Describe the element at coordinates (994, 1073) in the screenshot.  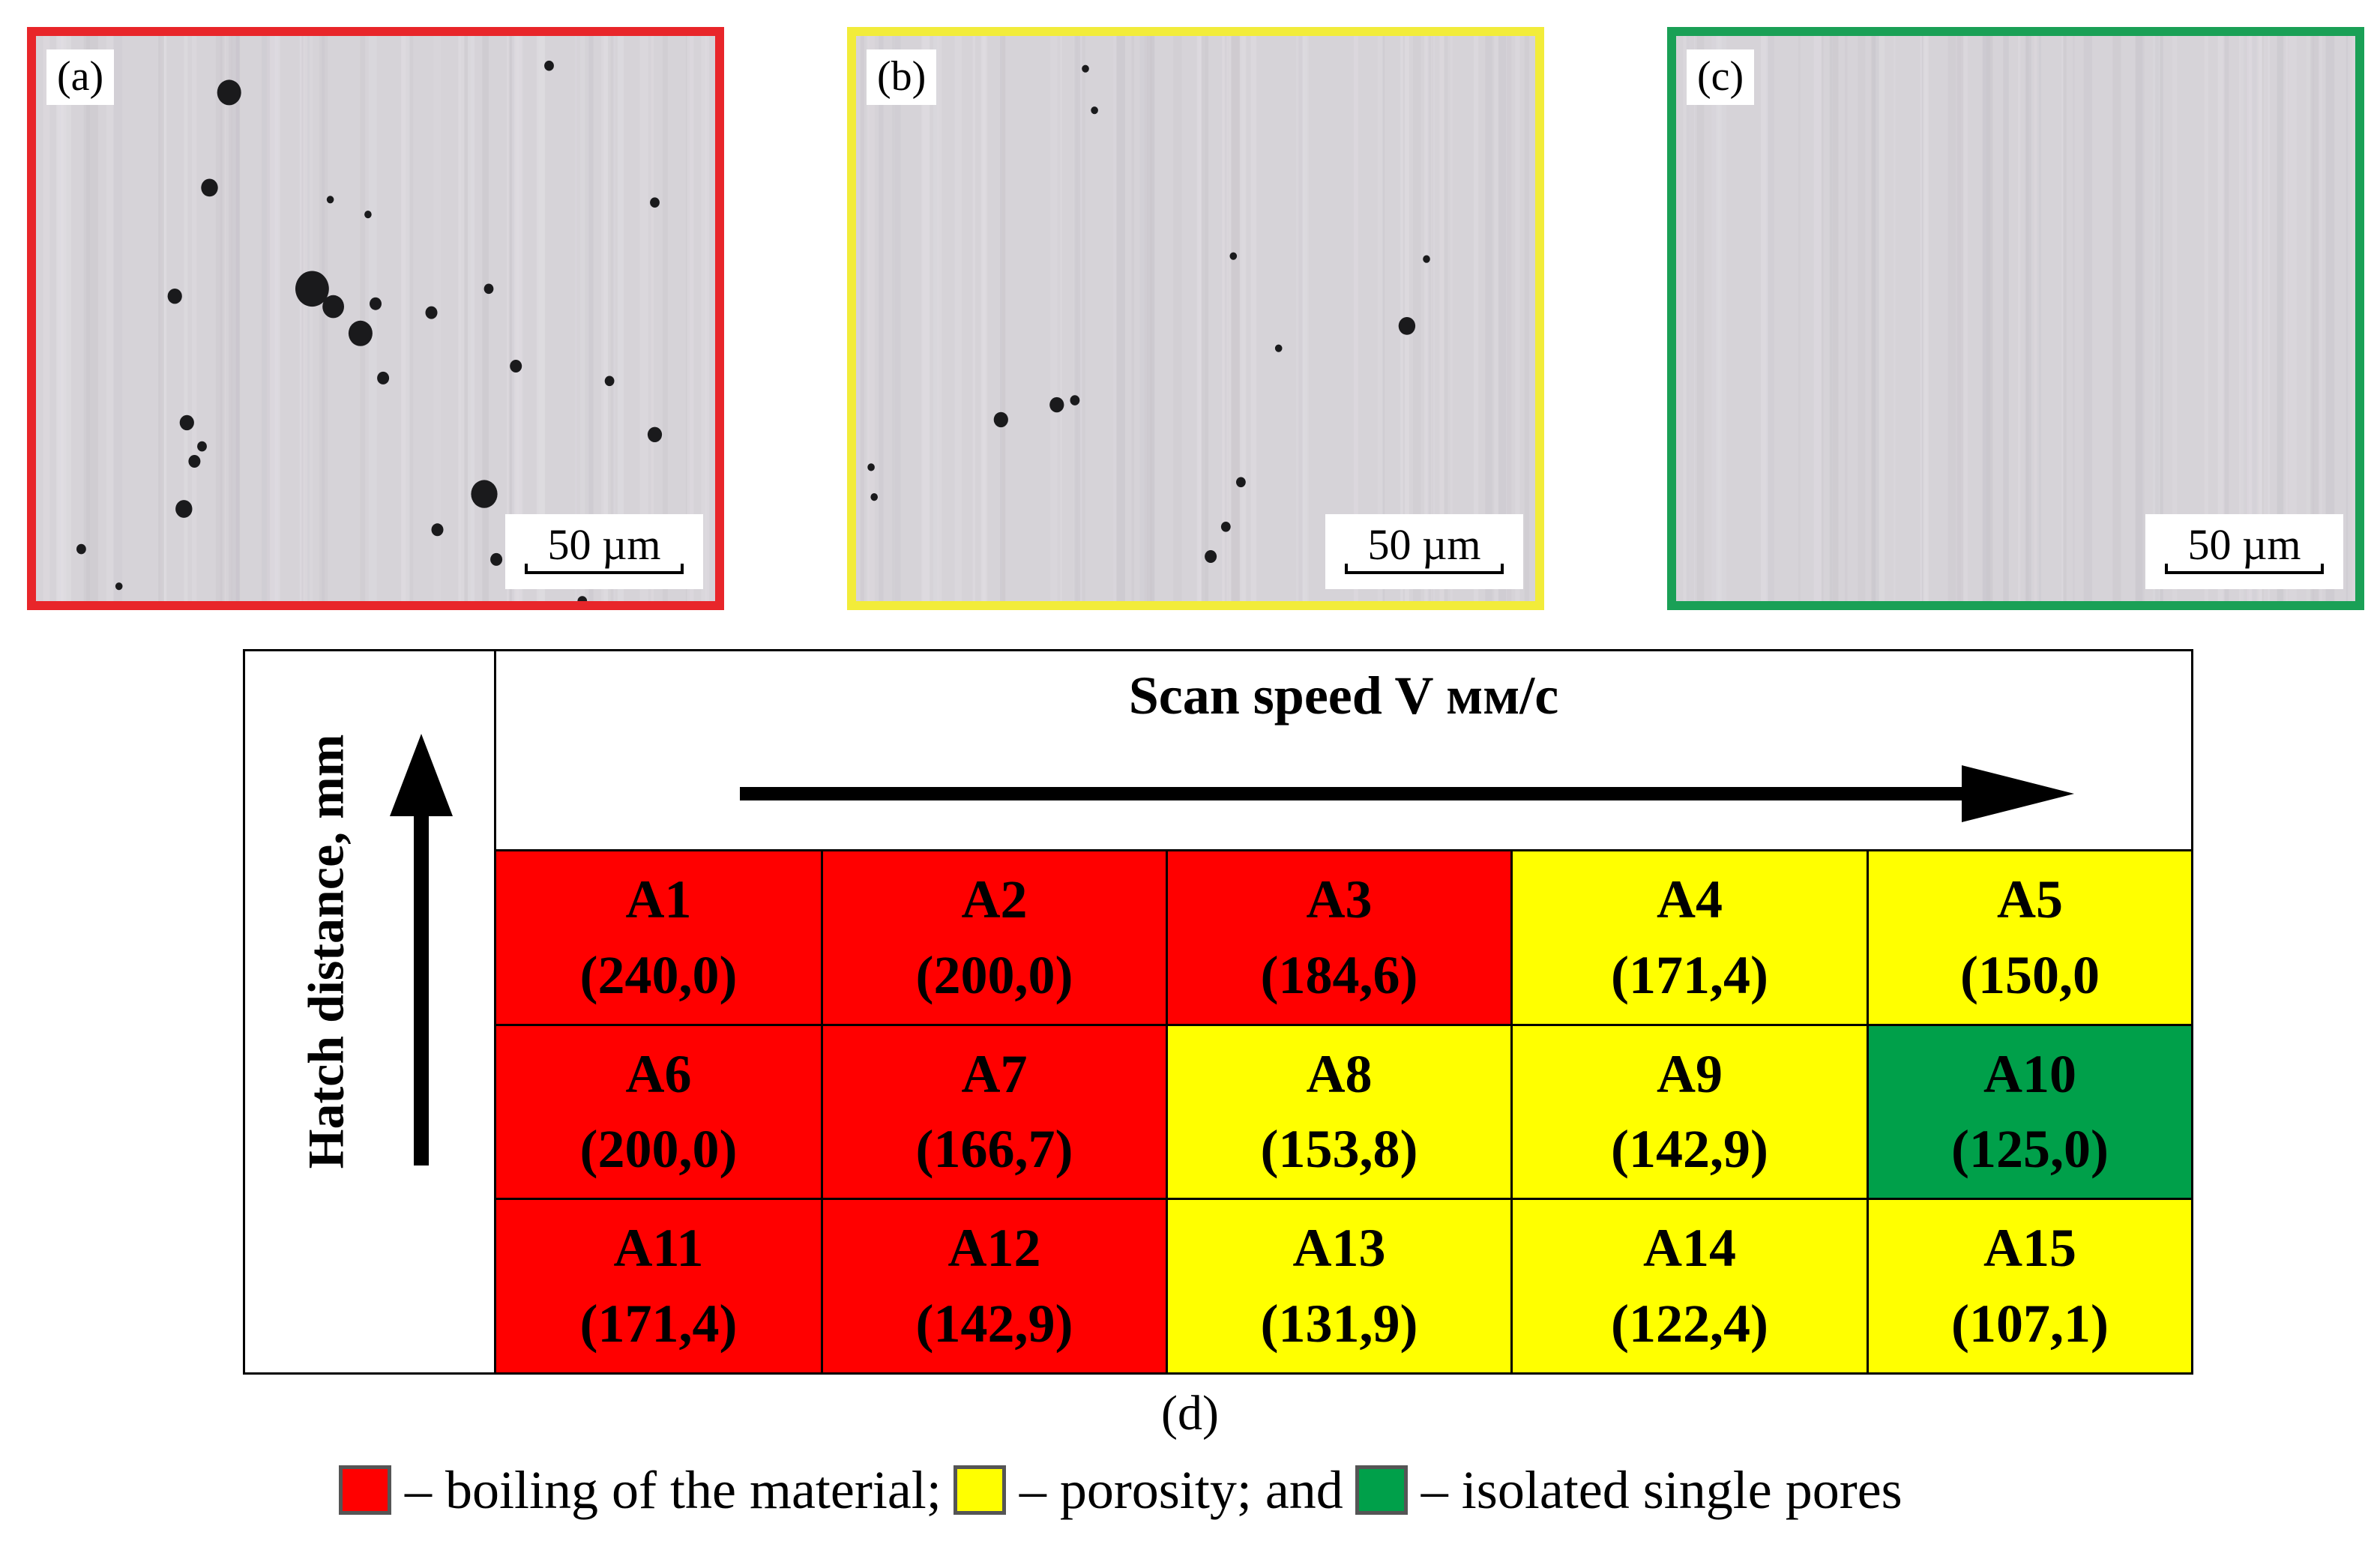
I see `cell-id: A7` at that location.